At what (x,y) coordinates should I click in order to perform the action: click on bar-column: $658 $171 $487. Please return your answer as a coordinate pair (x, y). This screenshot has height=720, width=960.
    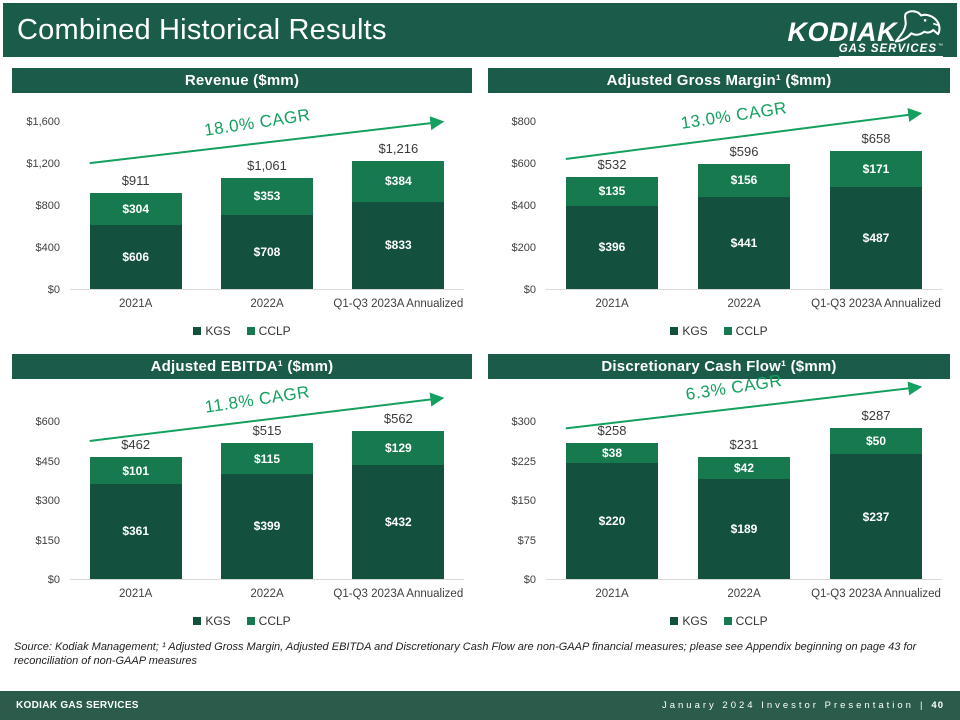
    Looking at the image, I should click on (876, 205).